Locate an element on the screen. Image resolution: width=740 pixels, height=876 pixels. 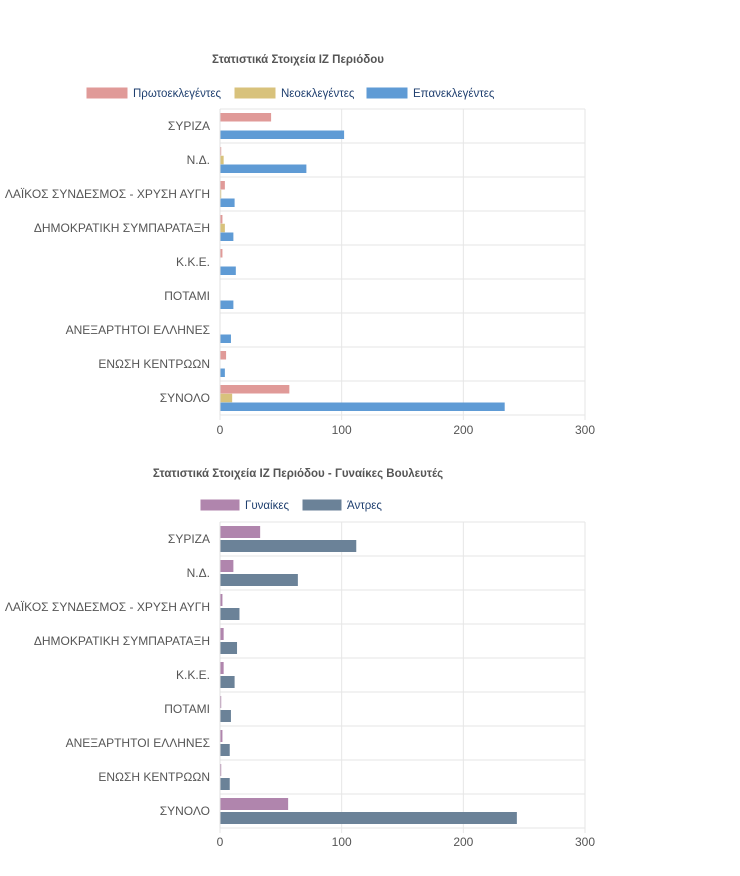
legend-label-2: Νεοεκλεγέντες is located at coordinates (318, 94).